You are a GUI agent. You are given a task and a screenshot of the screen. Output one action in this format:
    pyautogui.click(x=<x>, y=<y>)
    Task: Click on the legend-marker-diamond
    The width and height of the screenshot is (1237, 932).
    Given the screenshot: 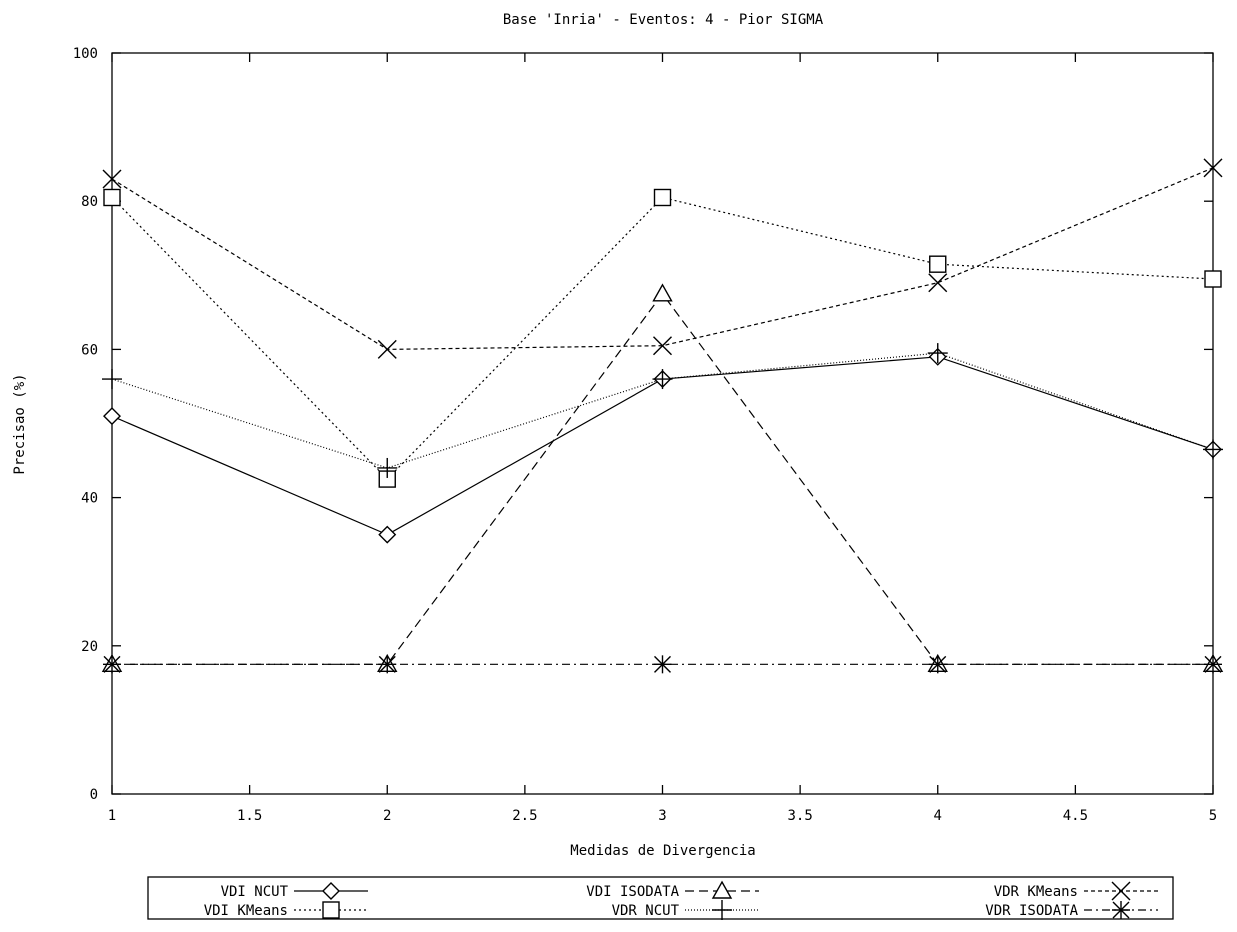 What is the action you would take?
    pyautogui.click(x=331, y=891)
    